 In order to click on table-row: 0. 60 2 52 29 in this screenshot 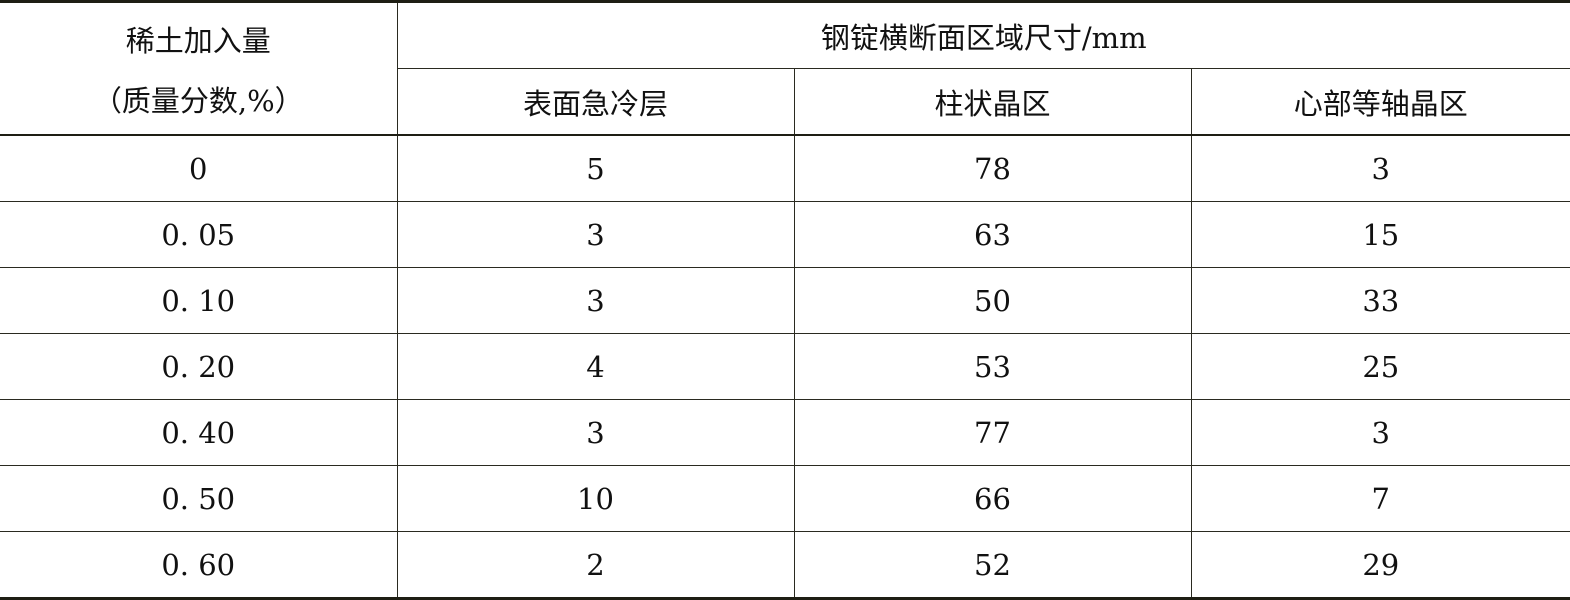, I will do `click(785, 565)`.